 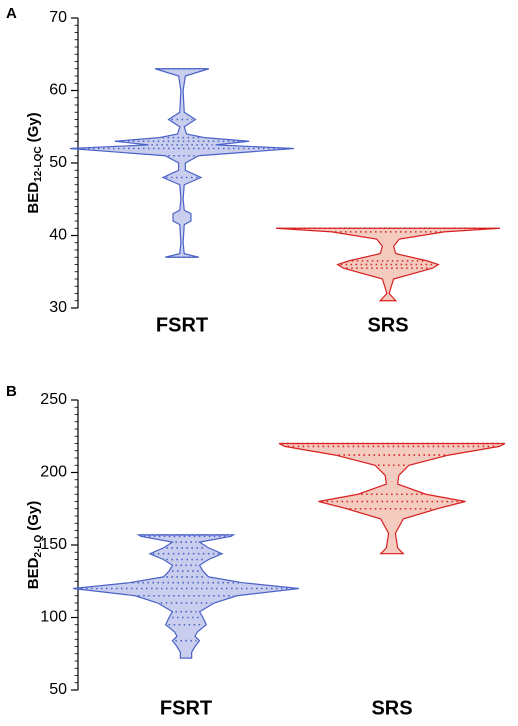 I want to click on y-axis-label: BED12-LQC (Gy), so click(x=34, y=162).